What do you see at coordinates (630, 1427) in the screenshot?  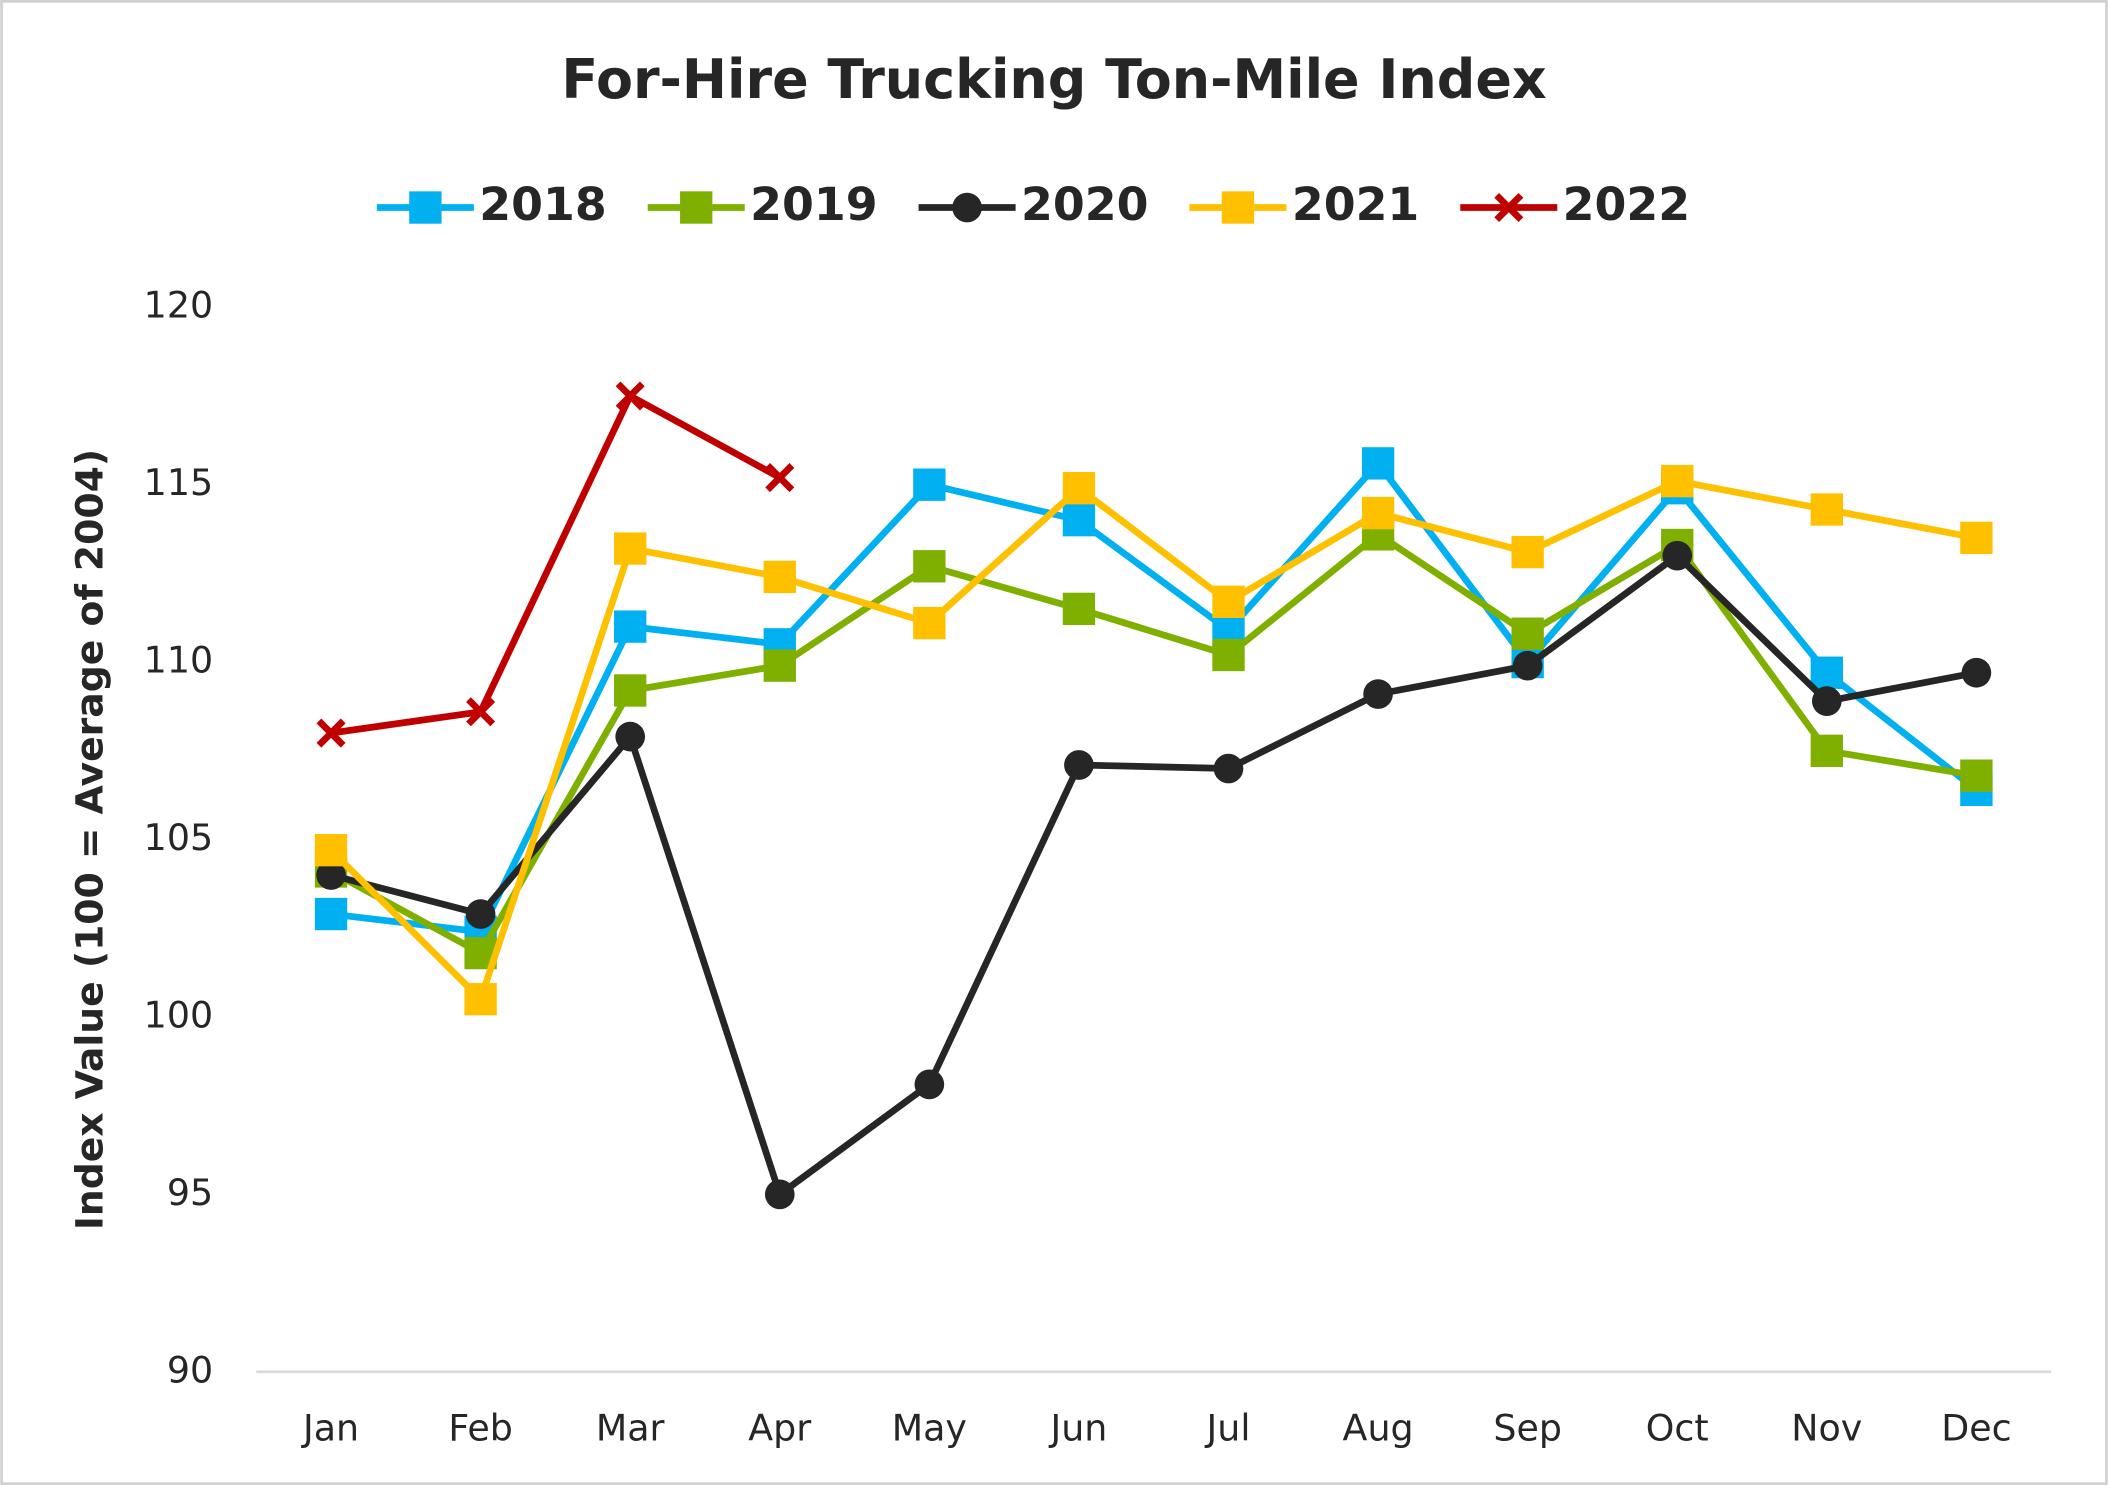 I see `x-tick-label: Mar` at bounding box center [630, 1427].